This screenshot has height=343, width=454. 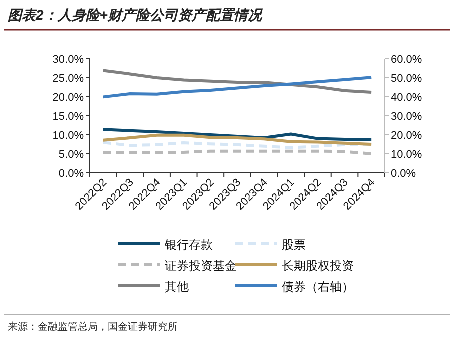 I want to click on legend-label: 债券（右轴）, so click(x=318, y=287).